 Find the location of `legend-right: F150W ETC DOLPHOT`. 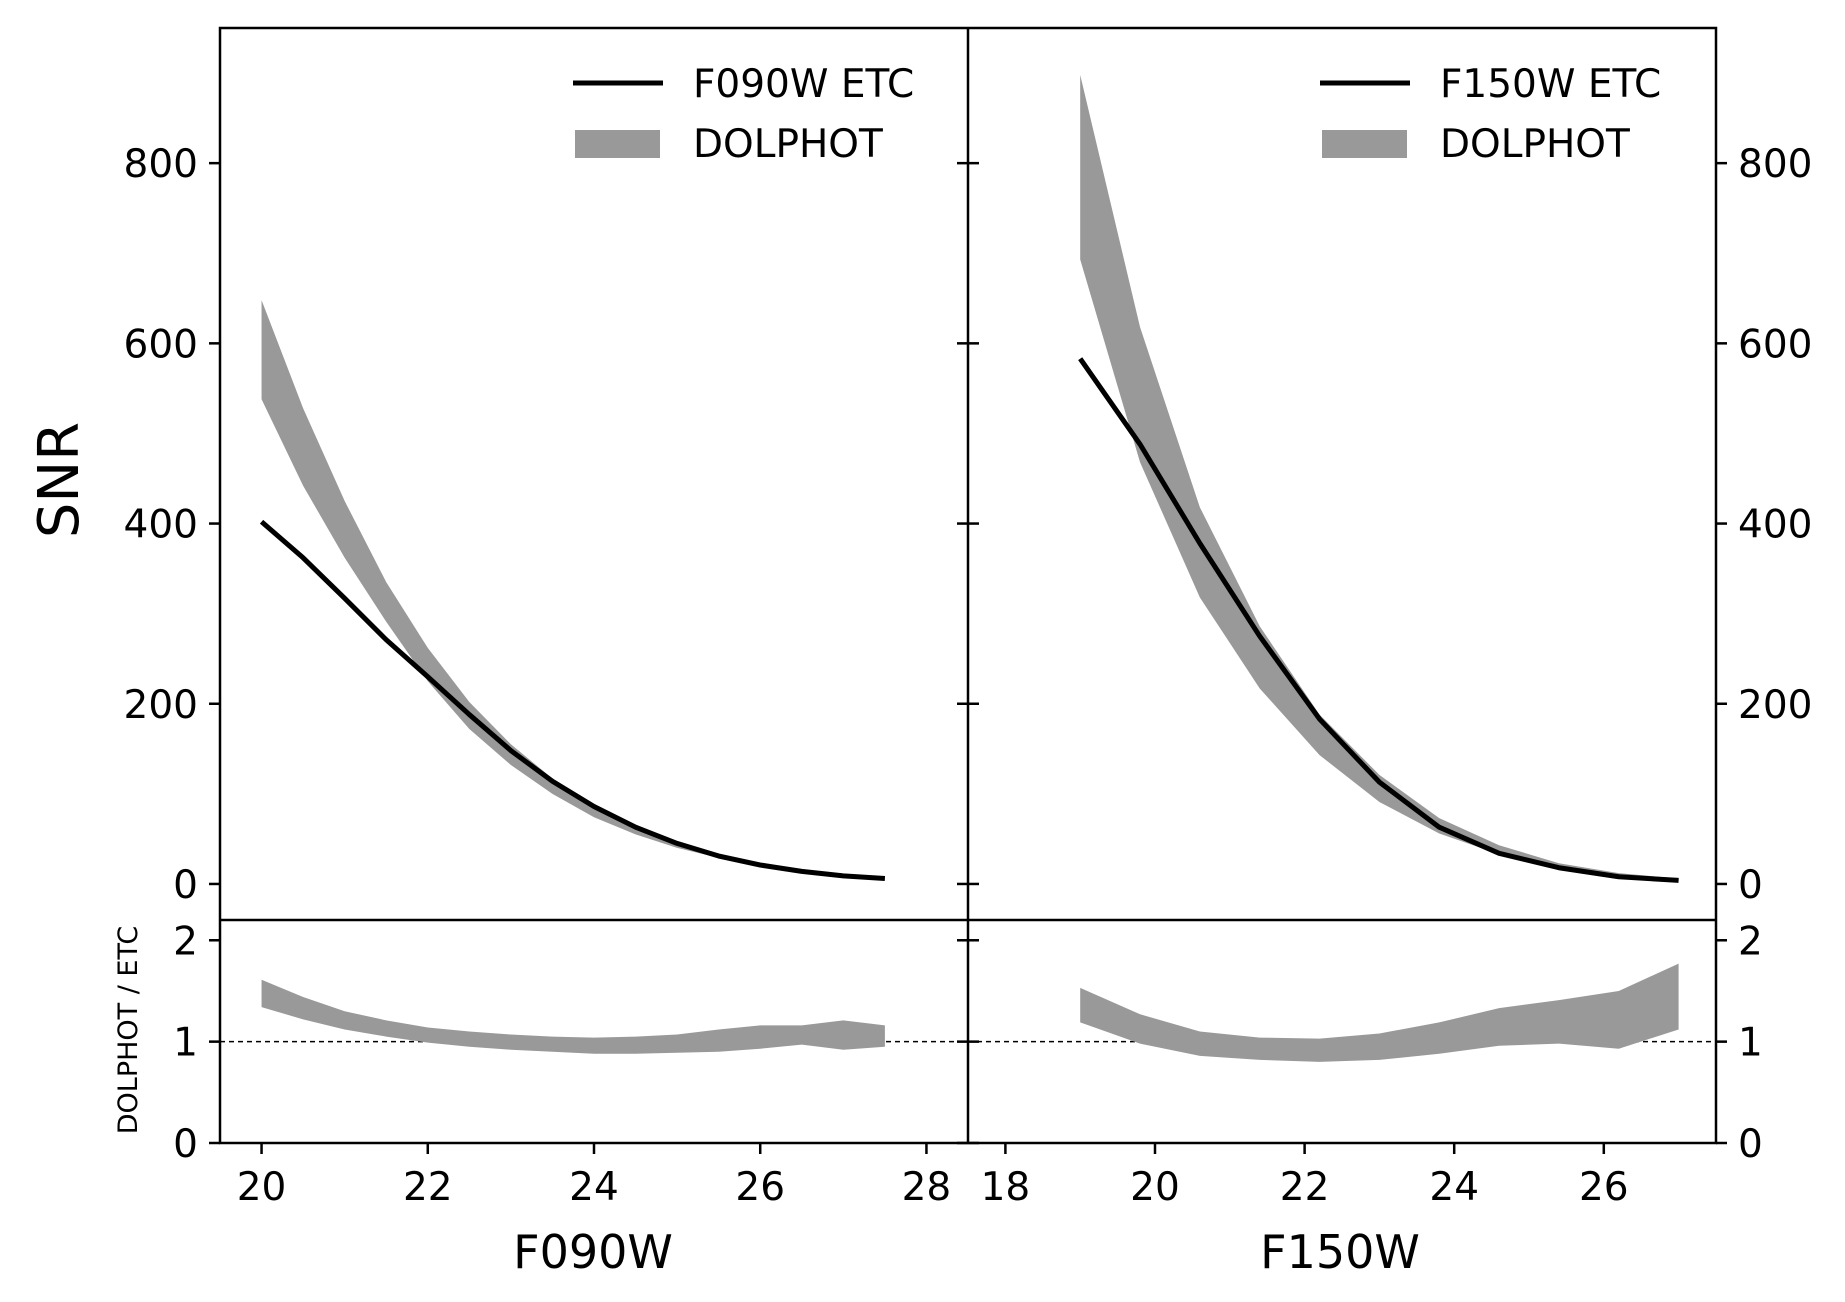

legend-right: F150W ETC DOLPHOT is located at coordinates (1490, 114).